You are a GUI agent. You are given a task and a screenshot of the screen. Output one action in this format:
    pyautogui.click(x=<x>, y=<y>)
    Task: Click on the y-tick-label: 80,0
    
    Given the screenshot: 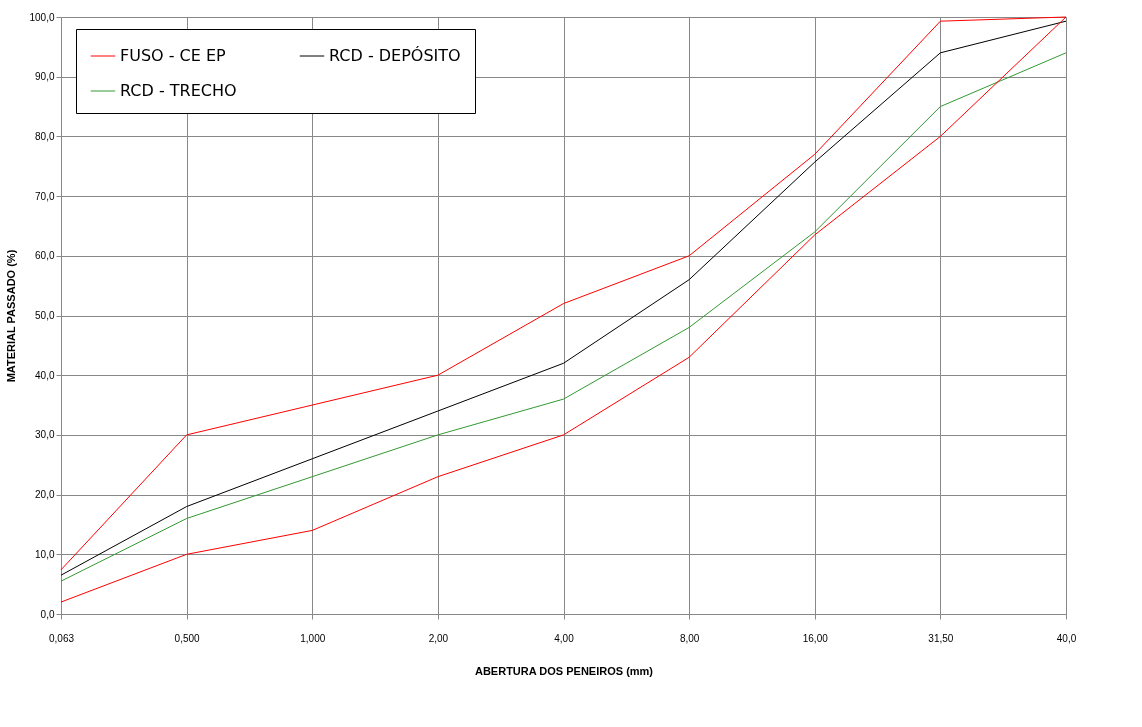 What is the action you would take?
    pyautogui.click(x=45, y=136)
    